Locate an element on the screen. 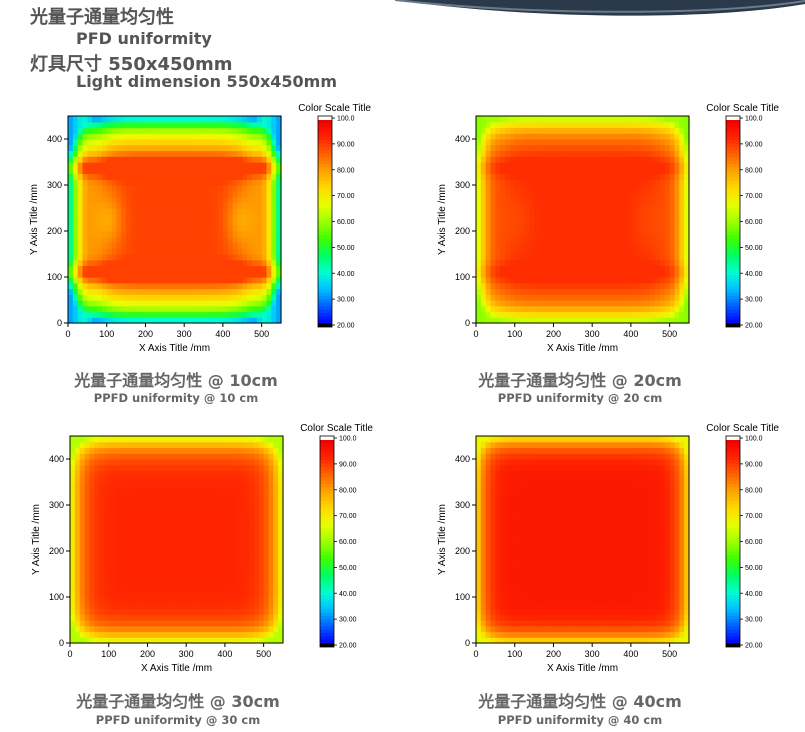  y-tick-label: 300 is located at coordinates (54, 185).